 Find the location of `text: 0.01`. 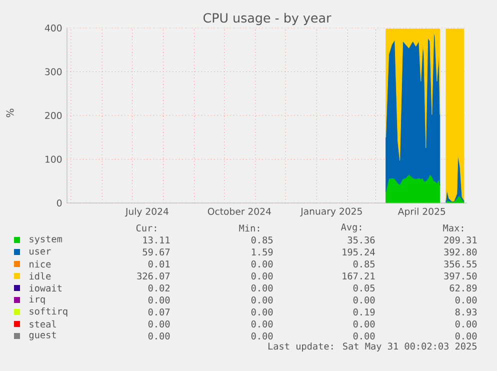

text: 0.01 is located at coordinates (159, 264).